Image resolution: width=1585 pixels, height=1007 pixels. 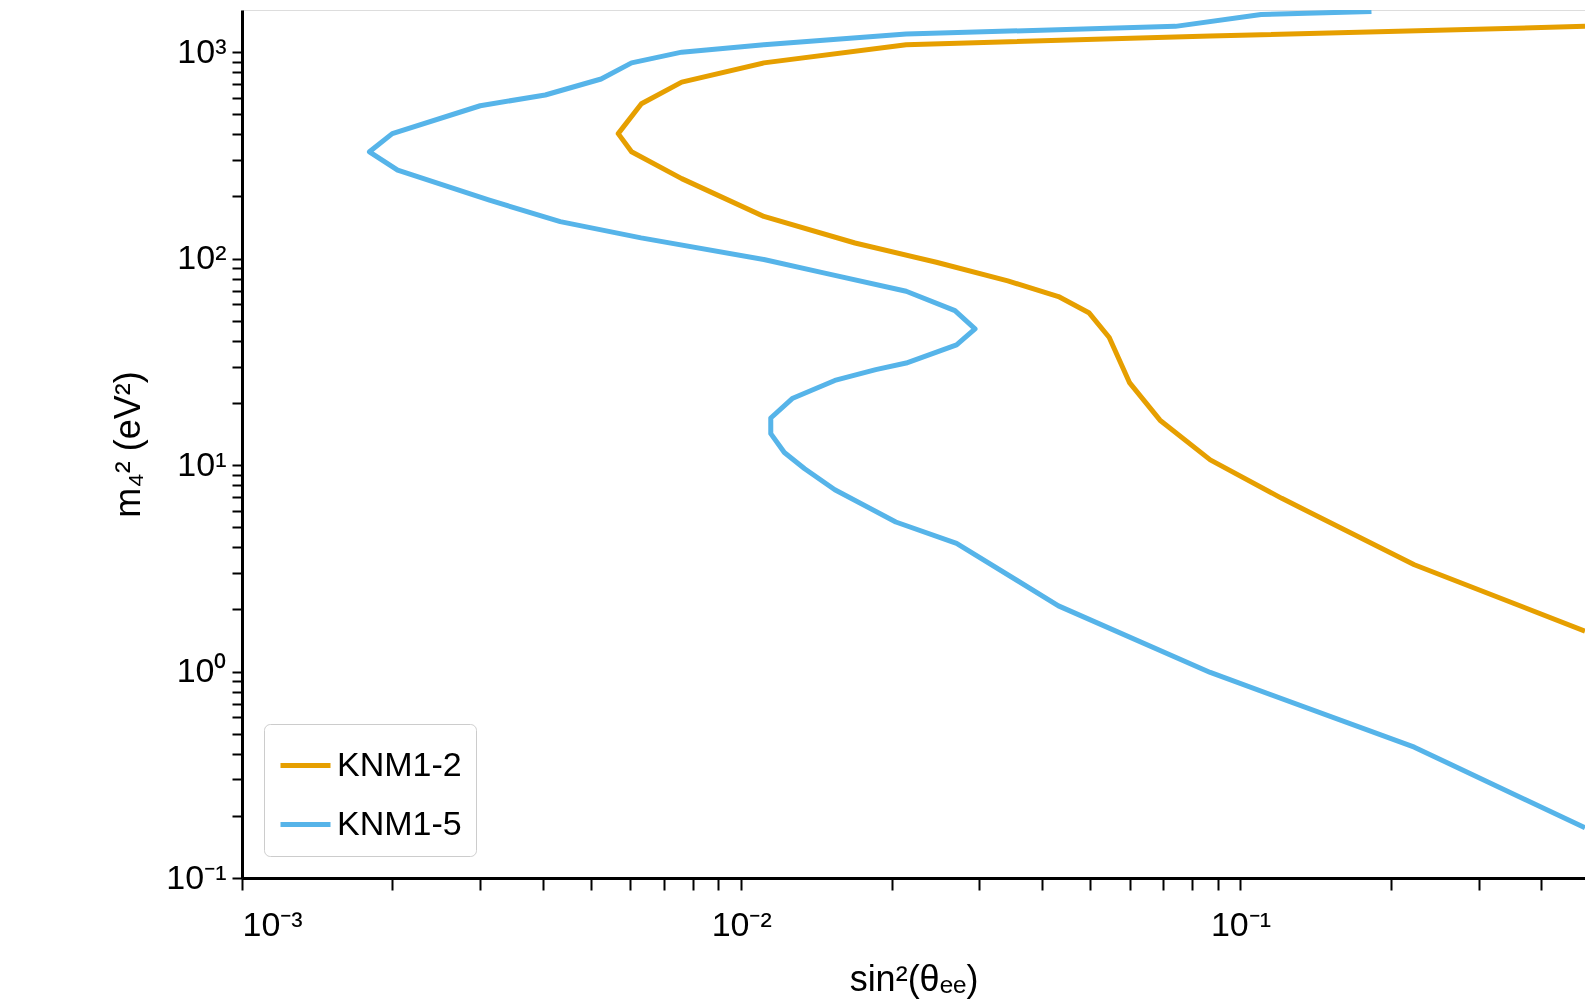 I want to click on x-tick-label: 10⁻², so click(x=741, y=923).